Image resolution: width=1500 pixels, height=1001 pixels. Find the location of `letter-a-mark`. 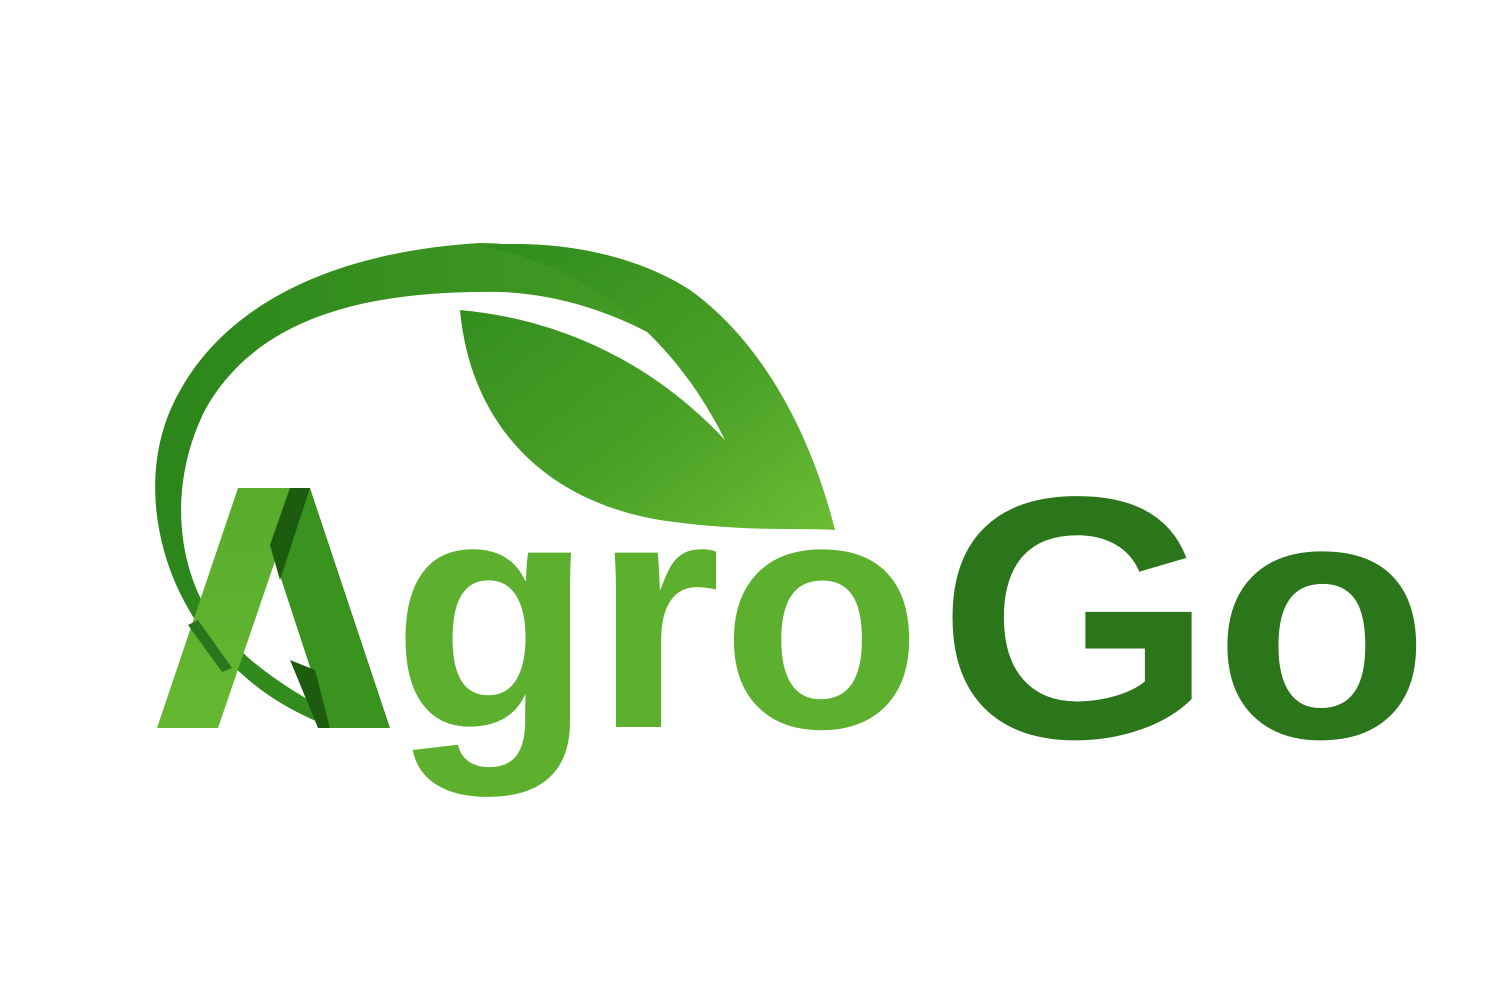

letter-a-mark is located at coordinates (273, 608).